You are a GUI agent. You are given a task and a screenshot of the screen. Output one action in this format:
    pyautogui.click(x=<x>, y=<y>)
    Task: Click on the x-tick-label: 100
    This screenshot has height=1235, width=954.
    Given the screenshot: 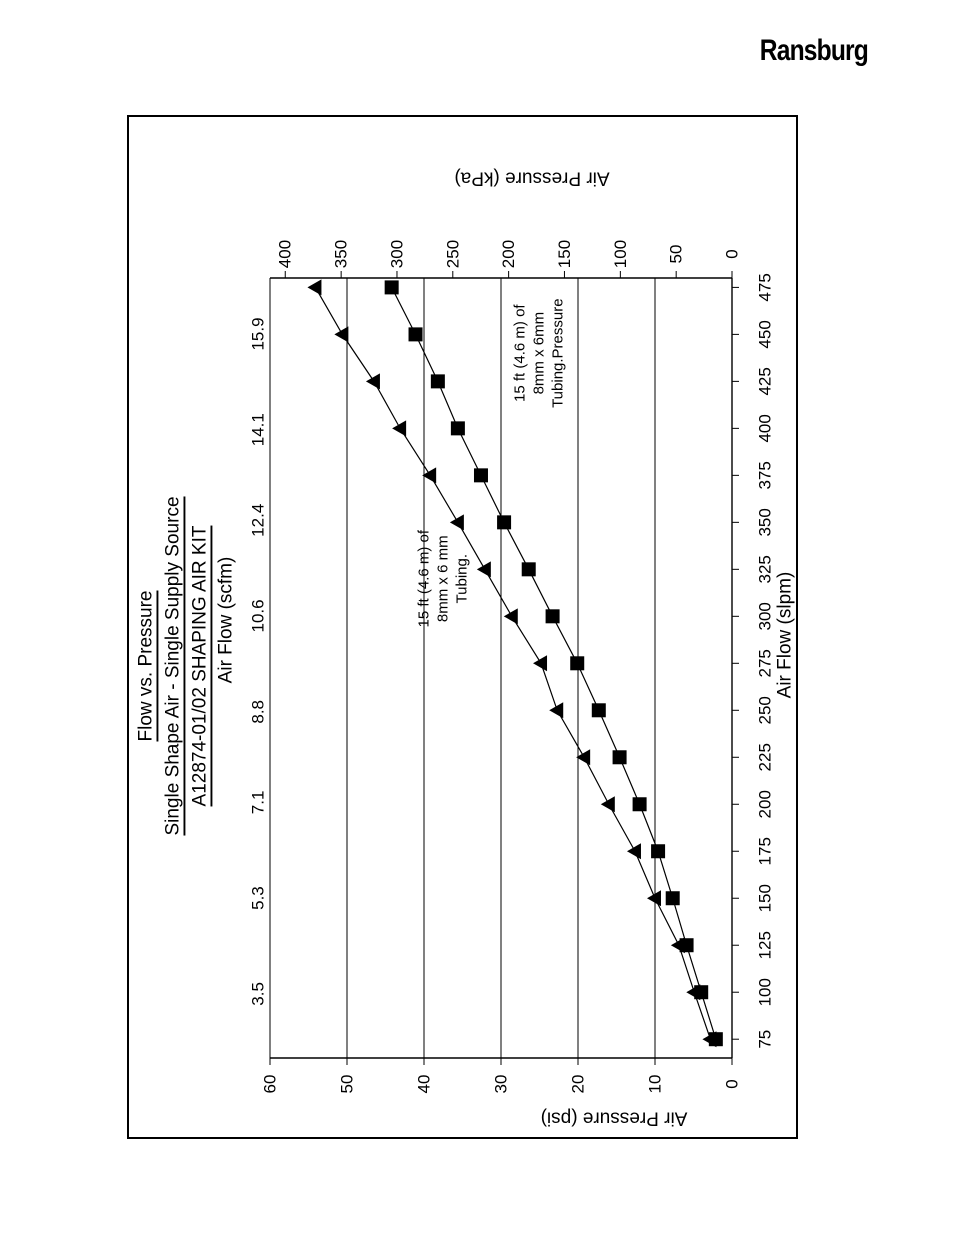 What is the action you would take?
    pyautogui.click(x=765, y=992)
    